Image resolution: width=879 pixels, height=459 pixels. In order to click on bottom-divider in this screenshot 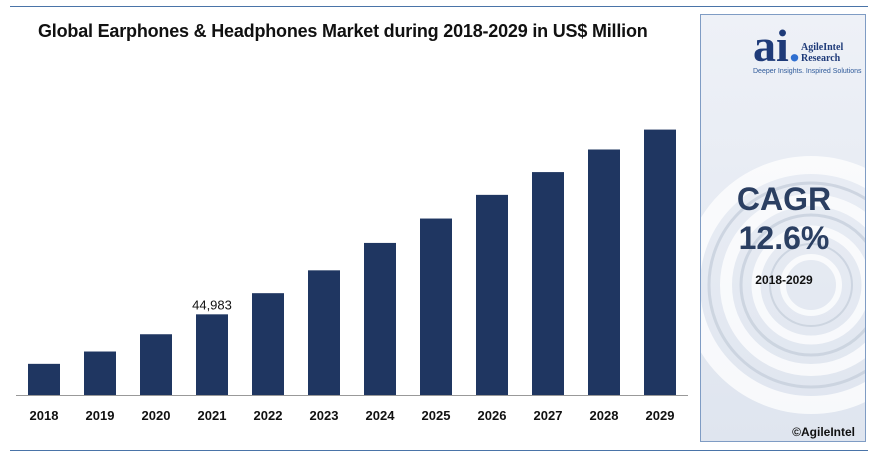, I will do `click(439, 450)`.